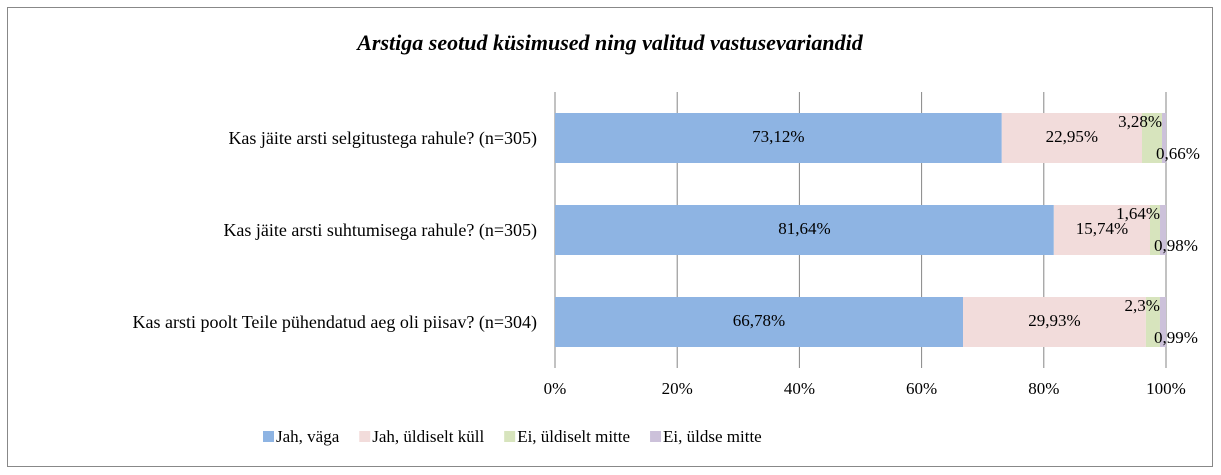 Image resolution: width=1221 pixels, height=475 pixels. What do you see at coordinates (921, 388) in the screenshot?
I see `x-tick-label: 60%` at bounding box center [921, 388].